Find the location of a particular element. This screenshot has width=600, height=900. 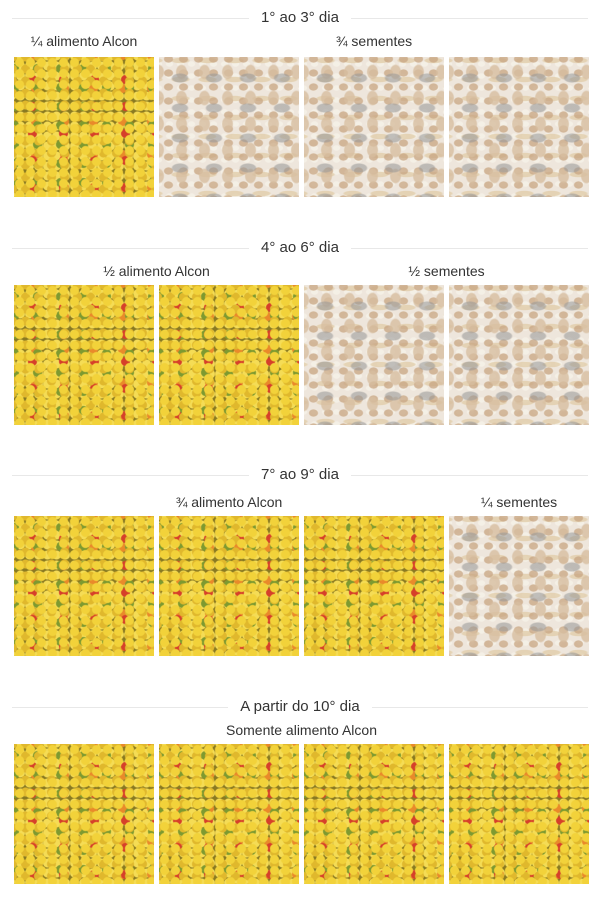

phase-title: 7° ao 9° dia is located at coordinates (300, 474).